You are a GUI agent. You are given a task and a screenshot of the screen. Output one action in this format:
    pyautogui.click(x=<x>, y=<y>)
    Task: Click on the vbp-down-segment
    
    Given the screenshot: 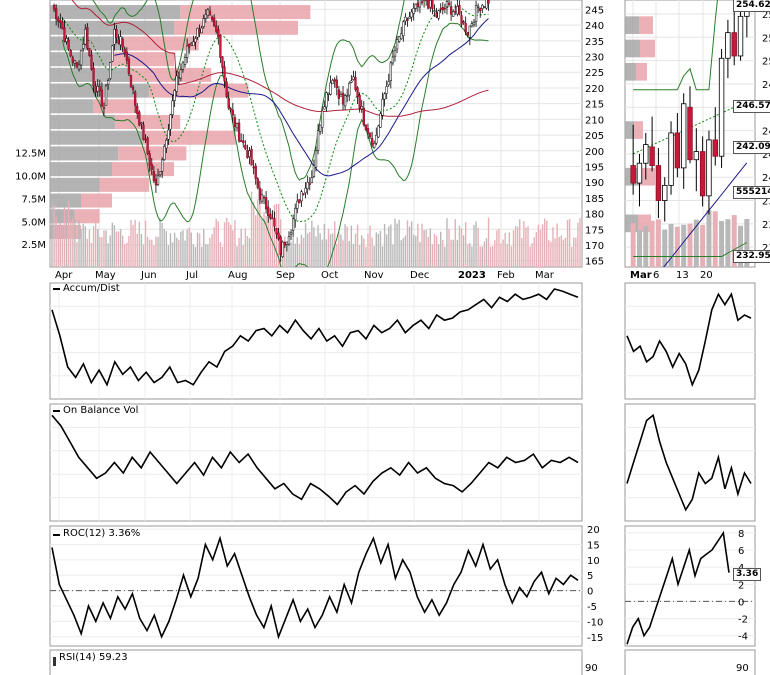 What is the action you would take?
    pyautogui.click(x=189, y=137)
    